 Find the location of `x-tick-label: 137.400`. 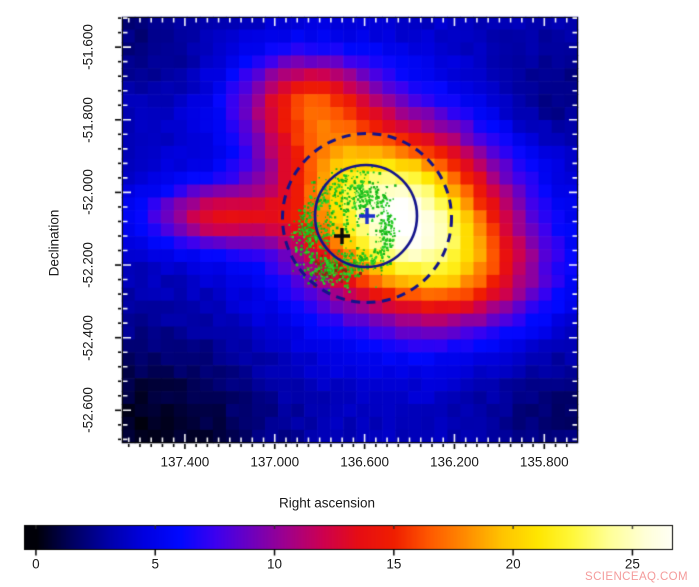

x-tick-label: 137.400 is located at coordinates (185, 462).